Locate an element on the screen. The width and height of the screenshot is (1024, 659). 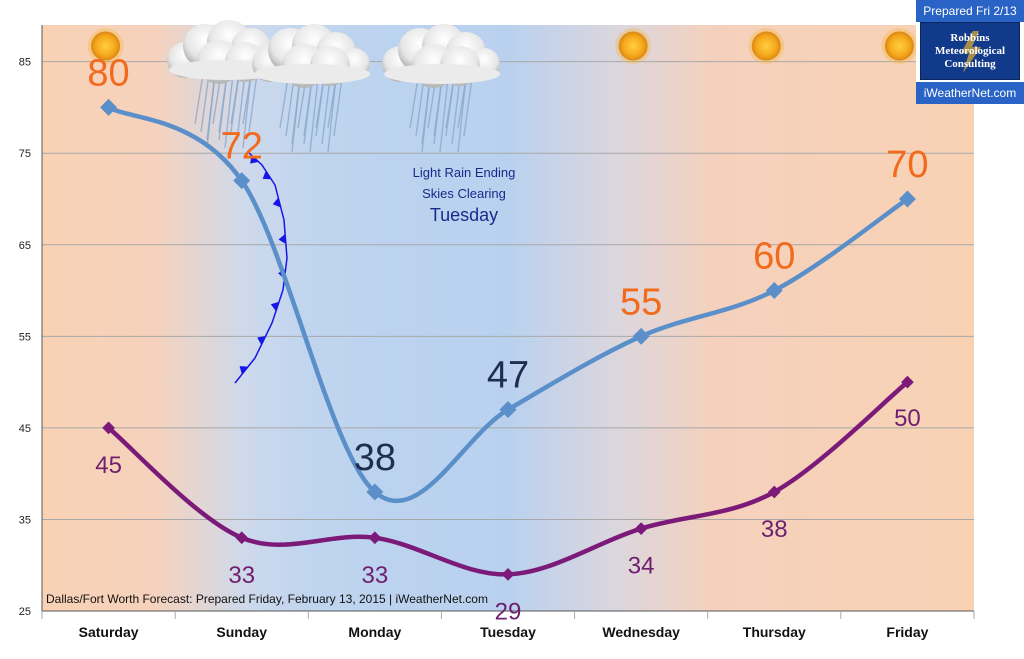
logo-line-2: Meteorological is located at coordinates (970, 50).